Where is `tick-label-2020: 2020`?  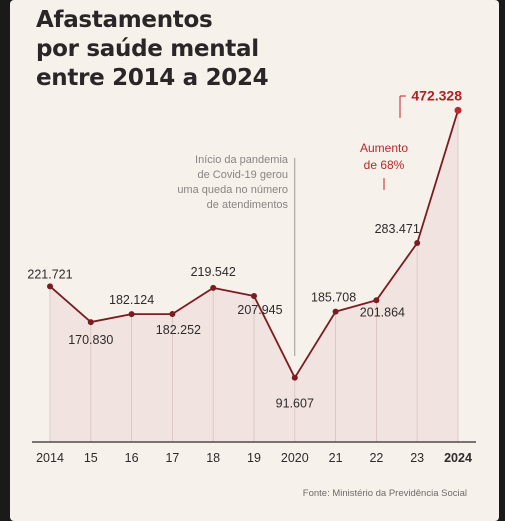
tick-label-2020: 2020 is located at coordinates (295, 458).